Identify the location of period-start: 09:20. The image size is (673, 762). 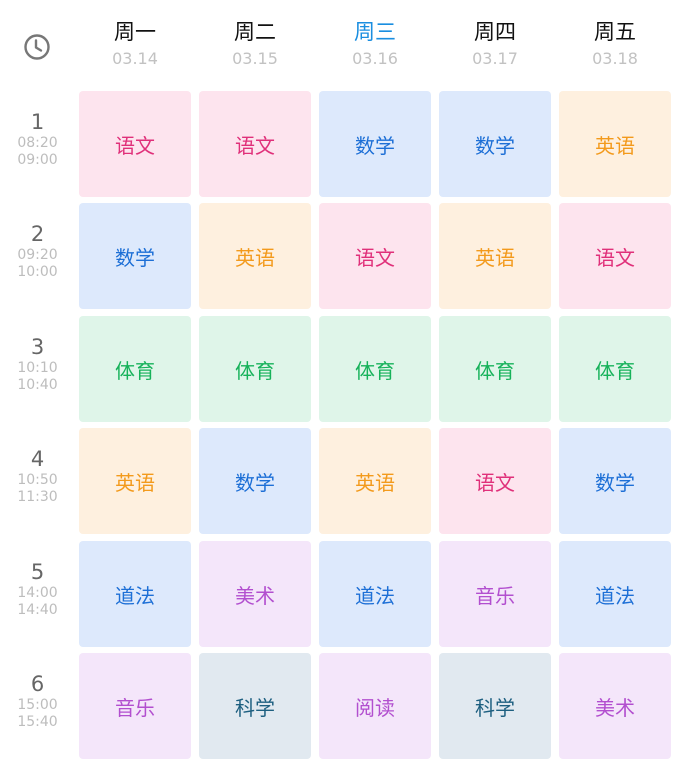
(37, 255).